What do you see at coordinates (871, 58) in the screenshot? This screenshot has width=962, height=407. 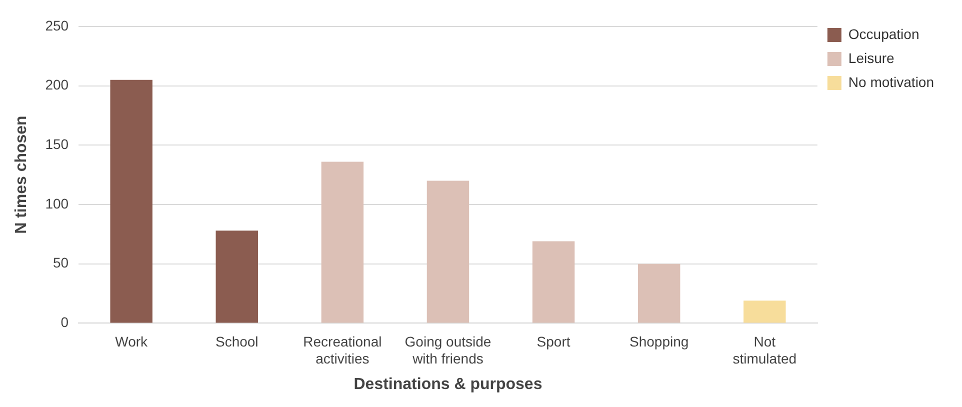 I see `legend-label: Leisure` at bounding box center [871, 58].